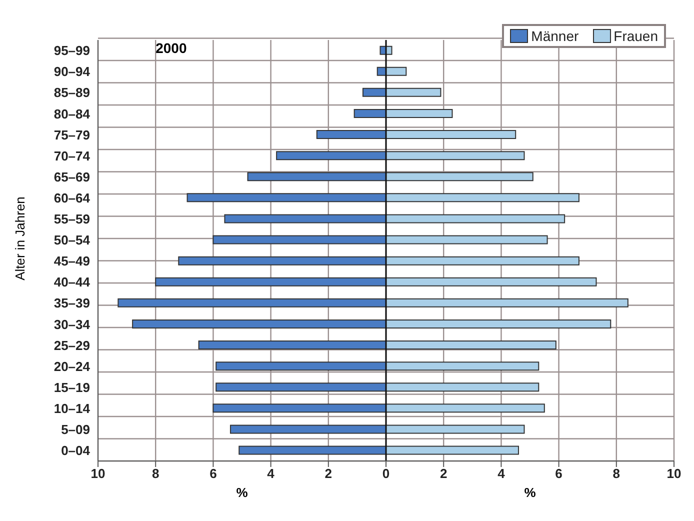 This screenshot has height=521, width=694. I want to click on y-tick-label: 45–49, so click(72, 261).